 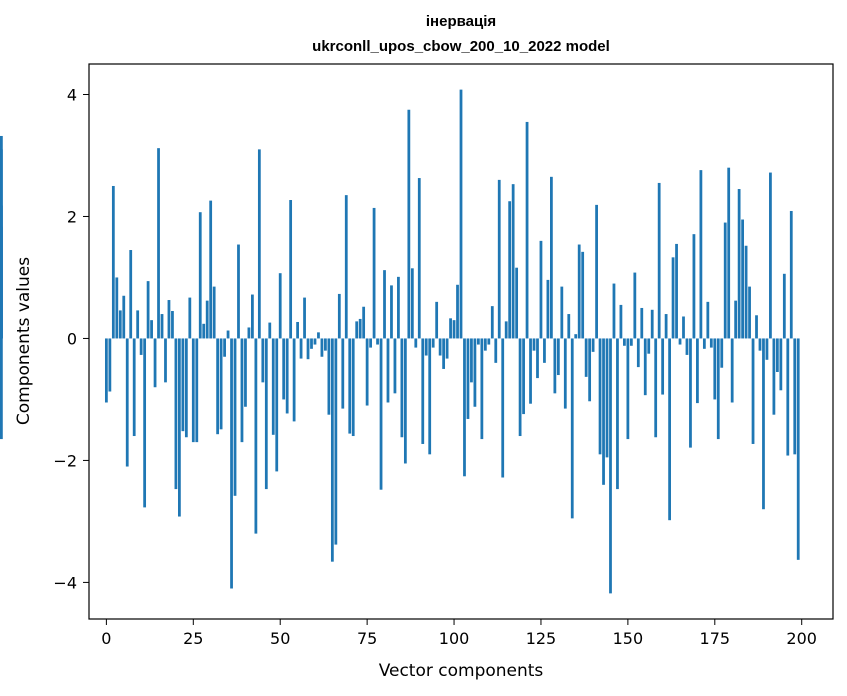 I want to click on x-tick-label: 200, so click(x=801, y=638).